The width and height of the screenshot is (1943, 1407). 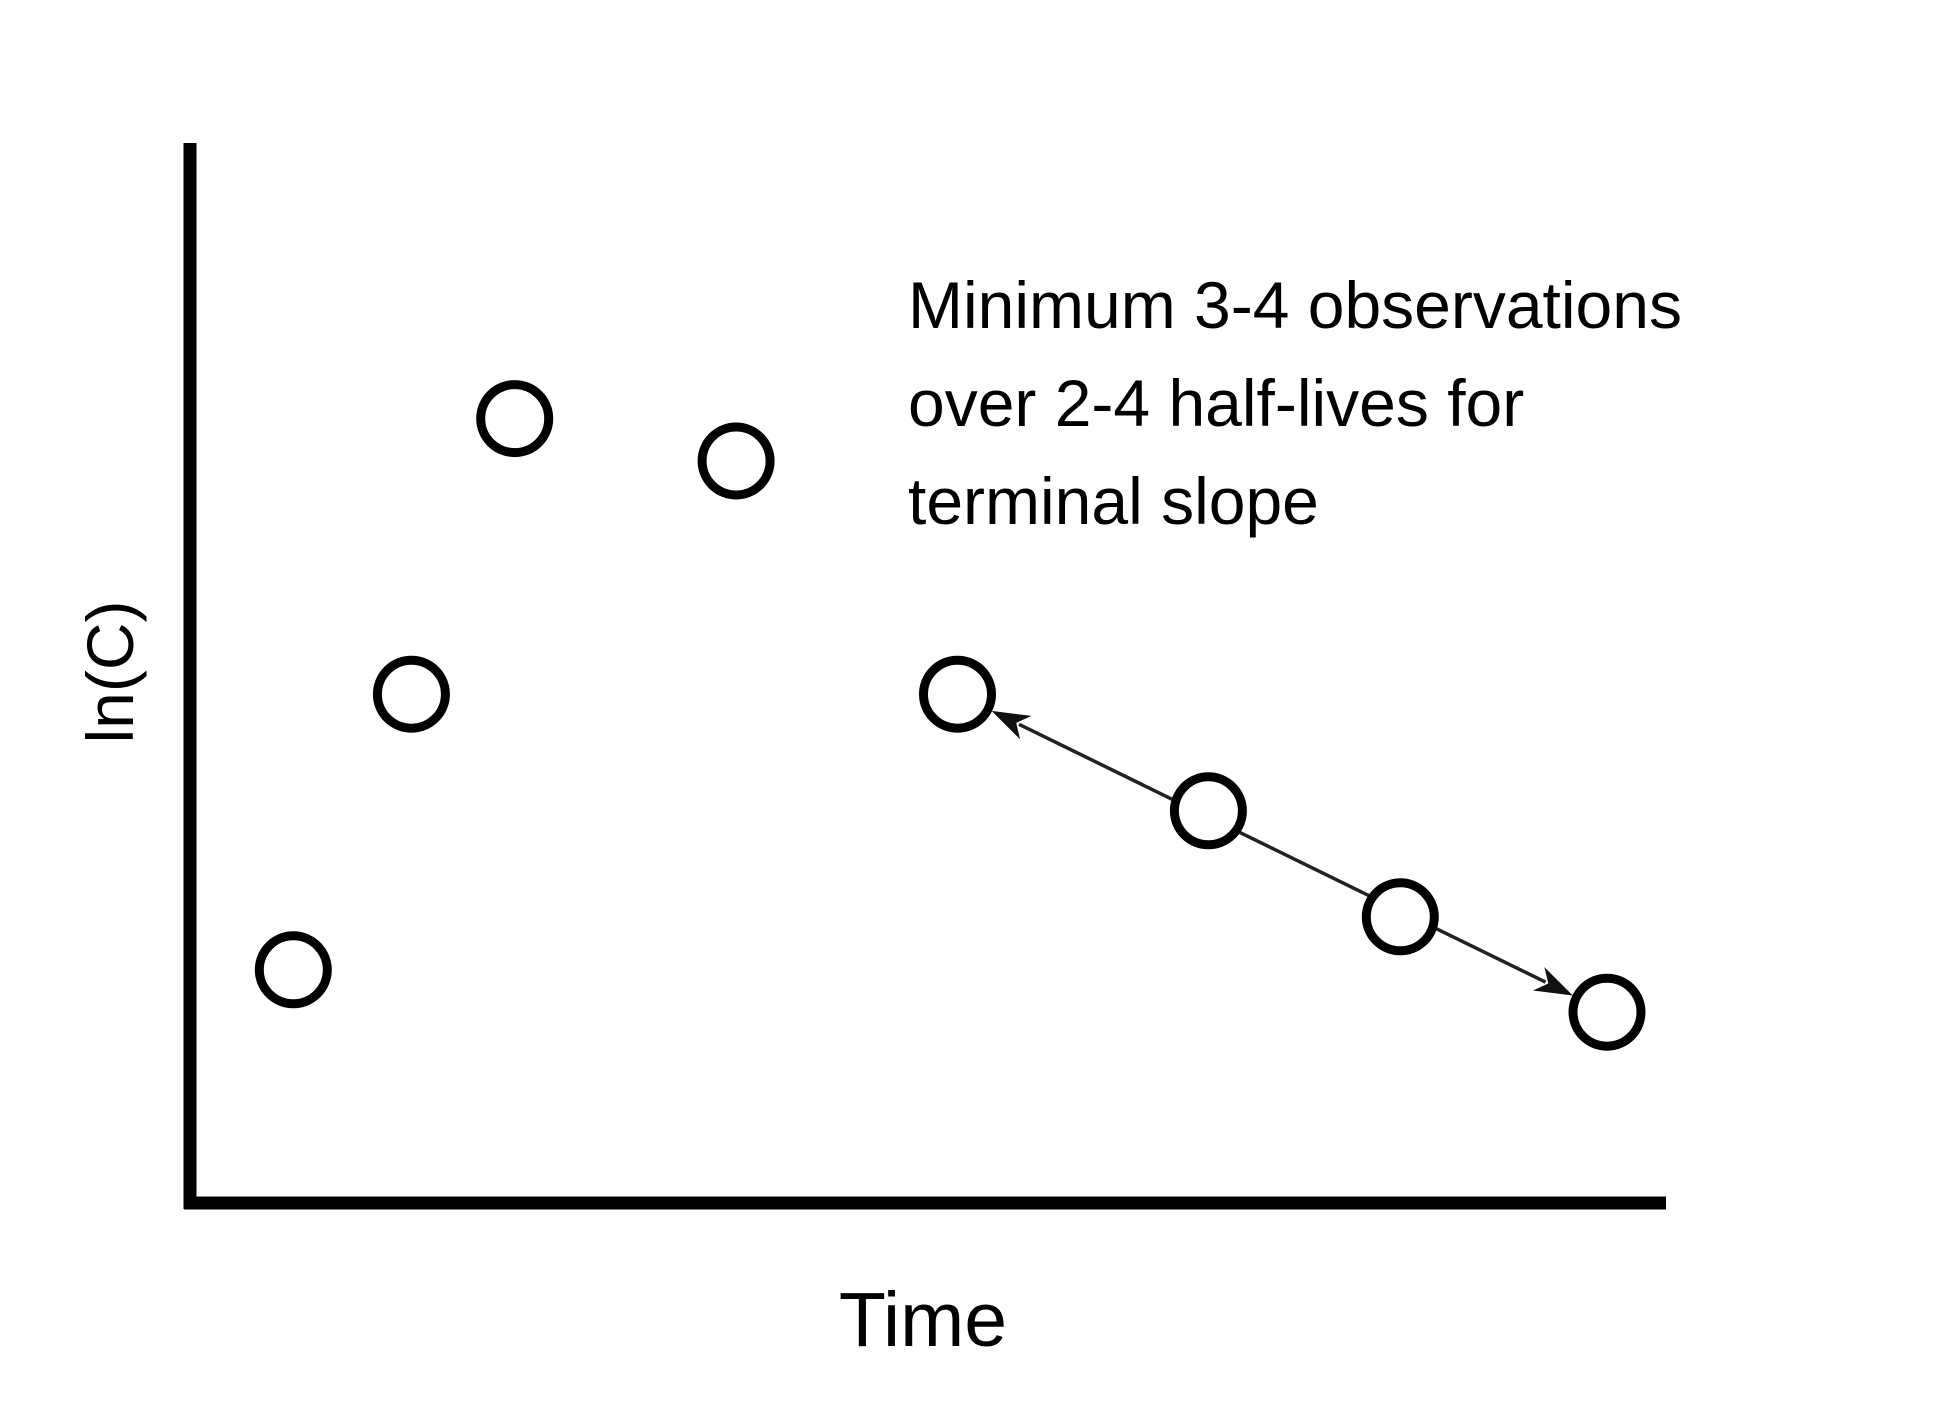 What do you see at coordinates (1113, 501) in the screenshot?
I see `annotation-line: terminal slope` at bounding box center [1113, 501].